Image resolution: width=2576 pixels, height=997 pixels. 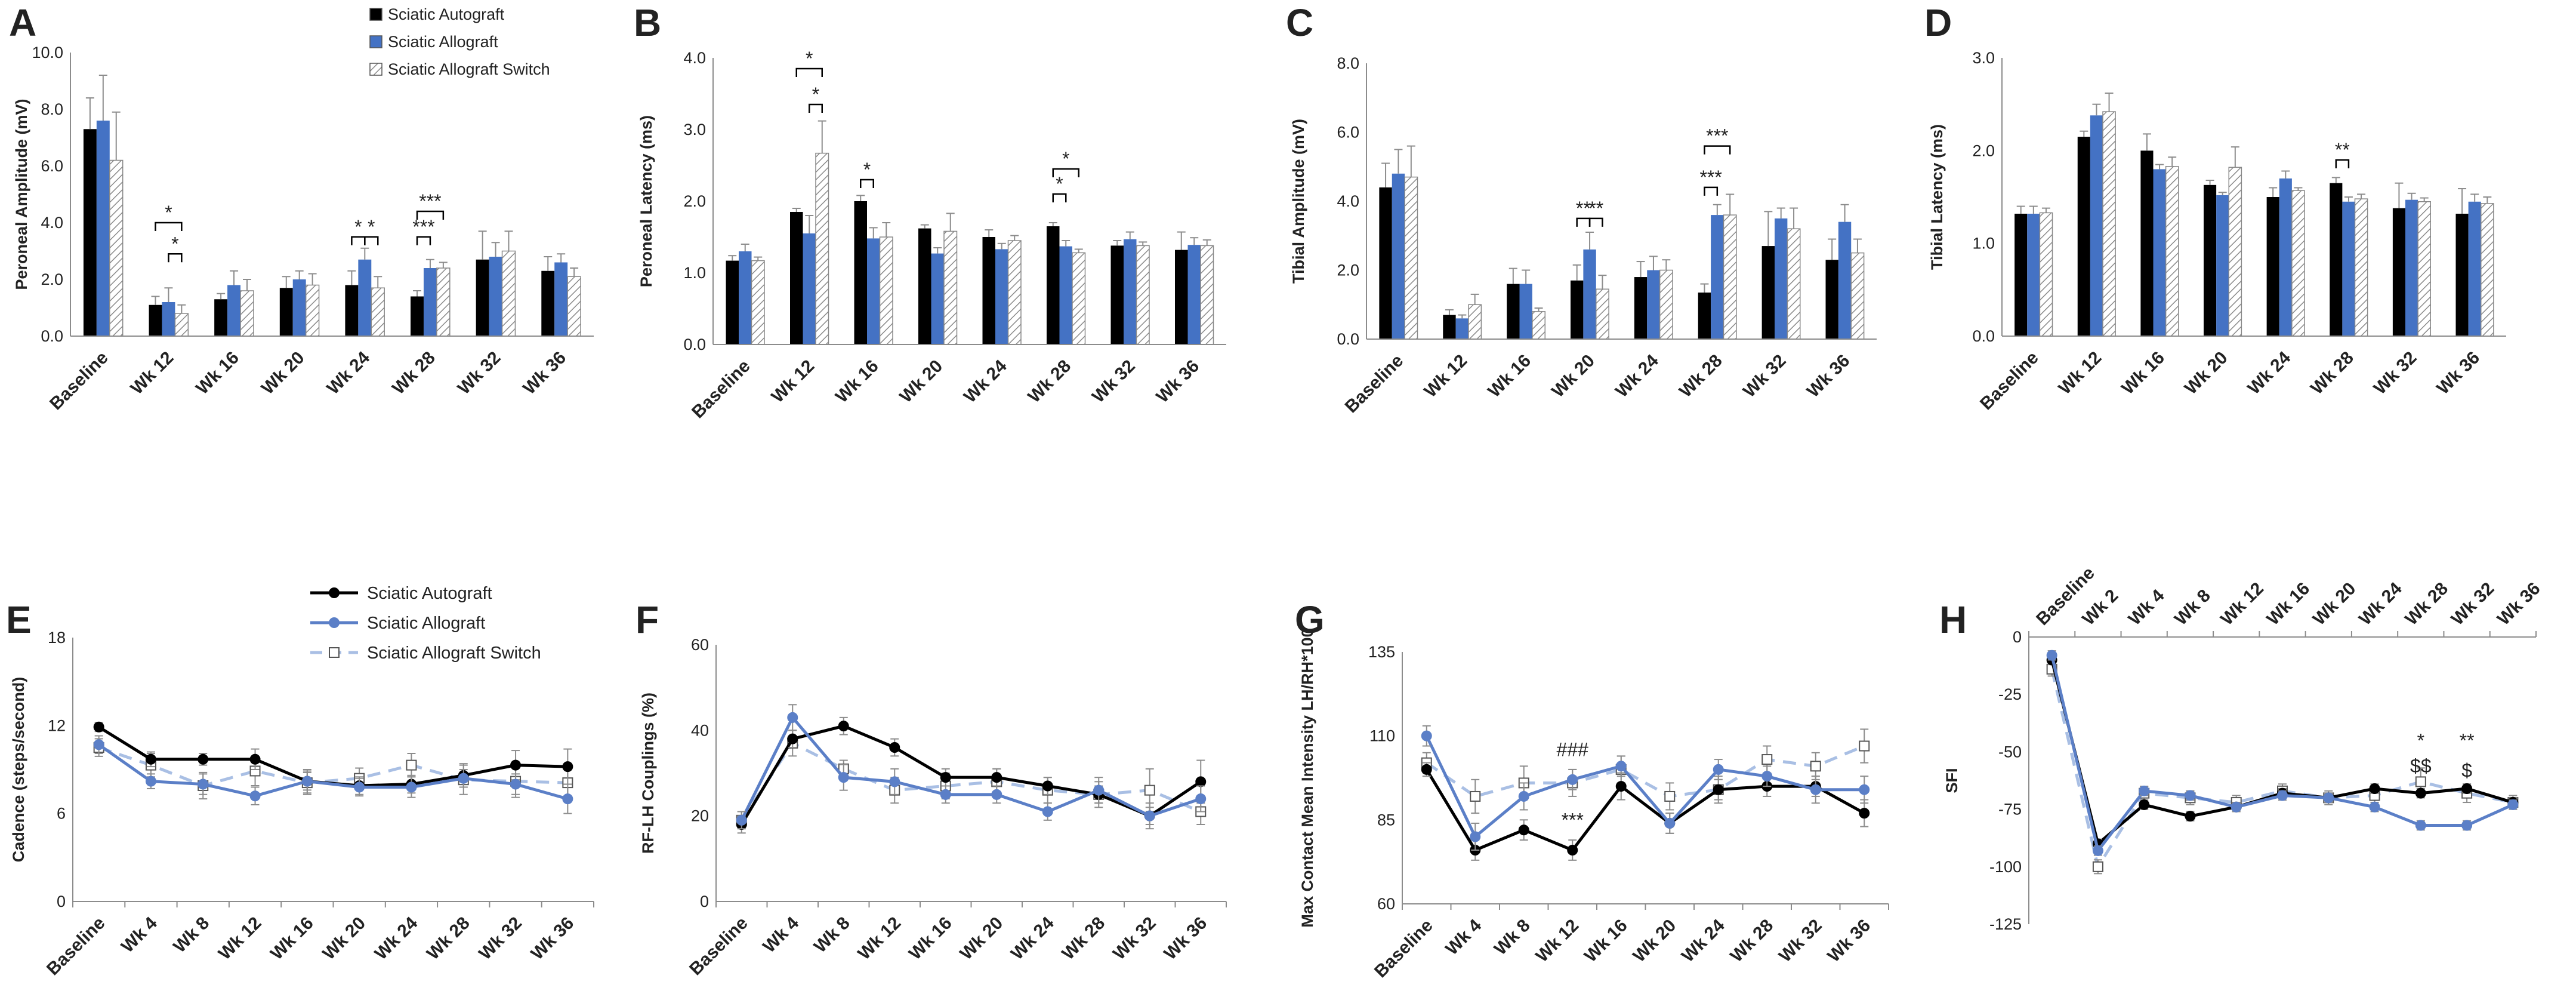 I want to click on y-tick-label: 60, so click(x=700, y=645).